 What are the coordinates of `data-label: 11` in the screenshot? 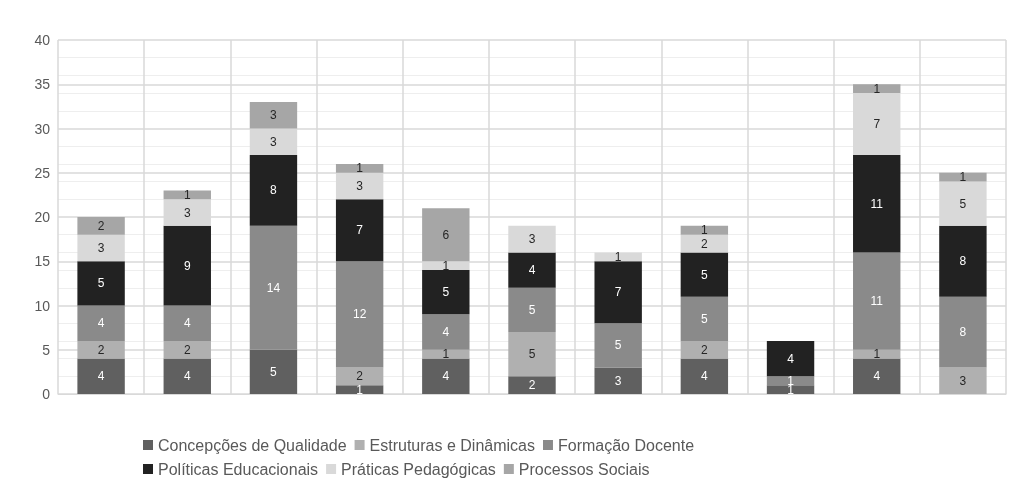 It's located at (877, 203).